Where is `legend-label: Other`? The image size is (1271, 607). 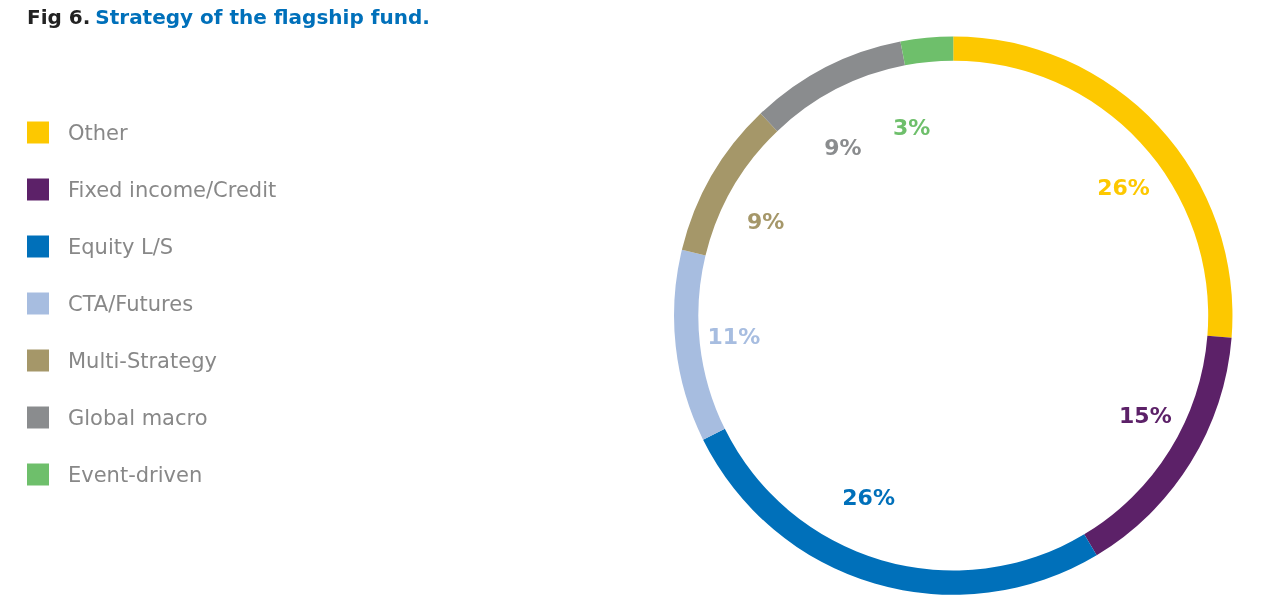 legend-label: Other is located at coordinates (98, 132).